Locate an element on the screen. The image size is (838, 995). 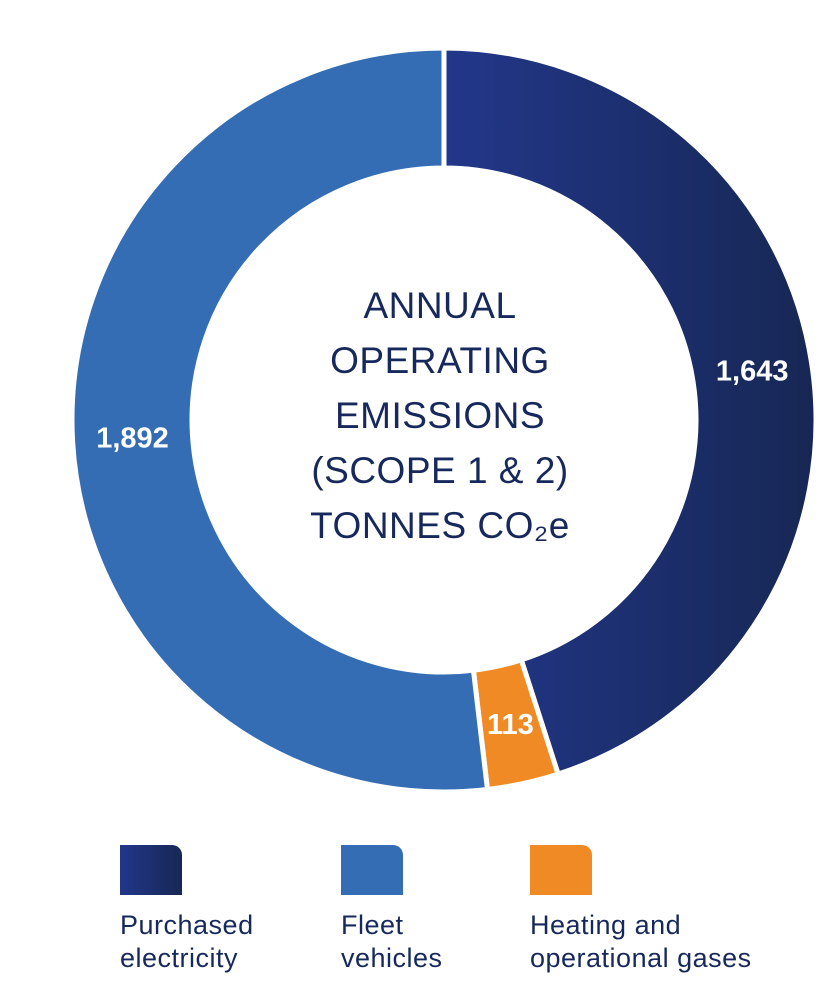
legend-label: Heating and operational gases is located at coordinates (680, 942).